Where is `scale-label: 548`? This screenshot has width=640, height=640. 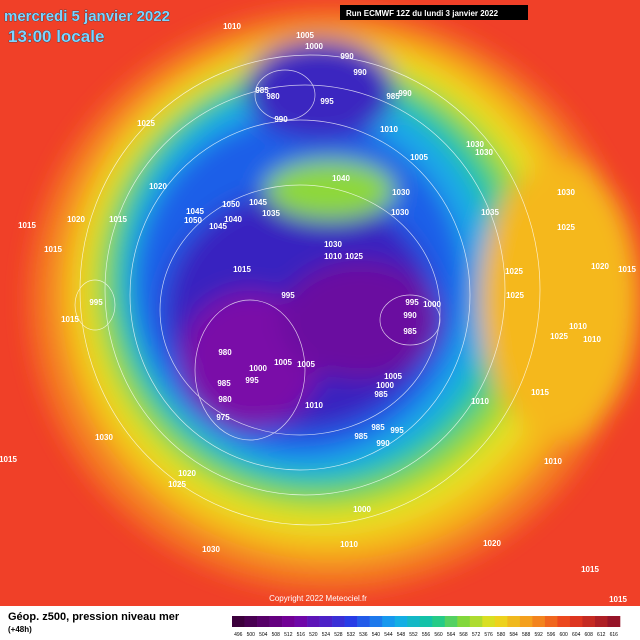 scale-label: 548 is located at coordinates (401, 635).